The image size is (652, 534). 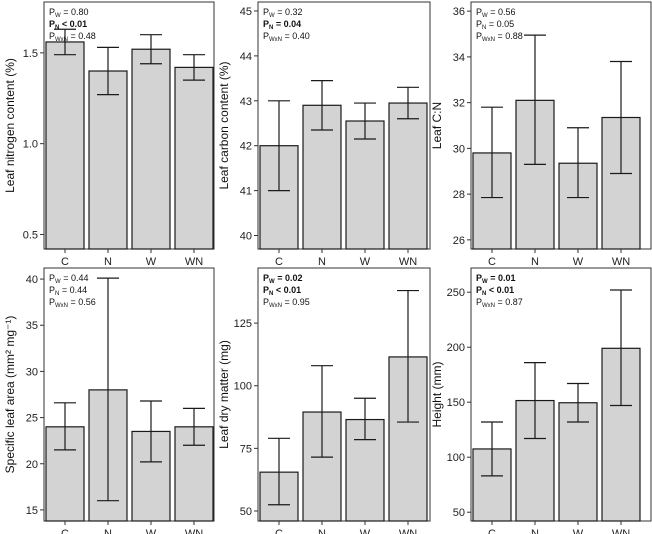 I want to click on stat-annotation: PWxN = 0.95, so click(x=286, y=303).